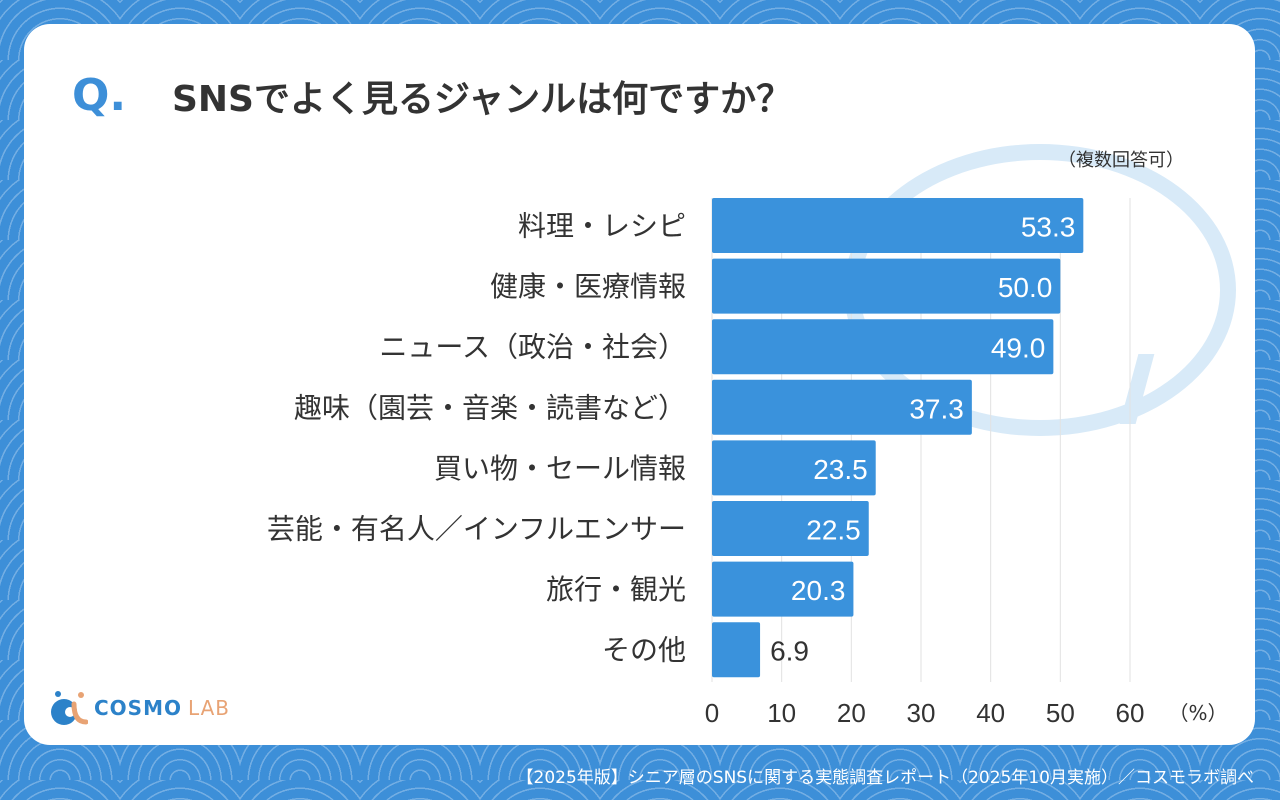 Image resolution: width=1280 pixels, height=800 pixels. I want to click on data-label: 23.5, so click(840, 469).